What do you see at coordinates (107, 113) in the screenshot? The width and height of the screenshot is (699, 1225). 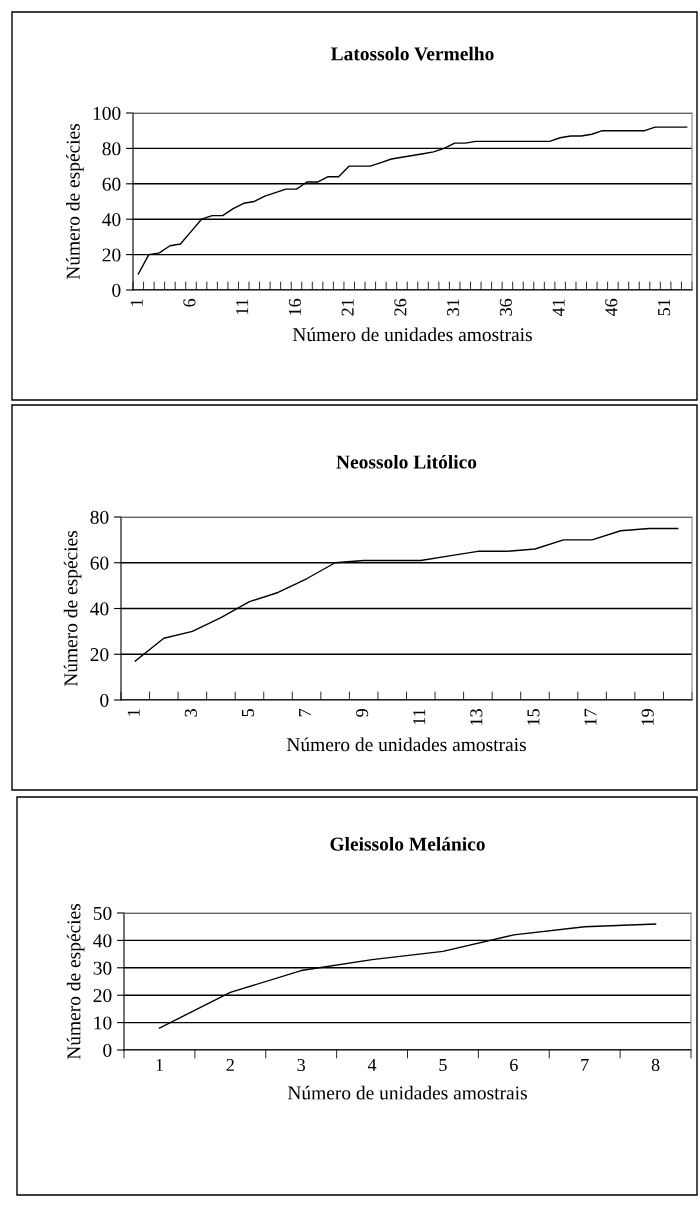 I see `y-tick-label: 100` at bounding box center [107, 113].